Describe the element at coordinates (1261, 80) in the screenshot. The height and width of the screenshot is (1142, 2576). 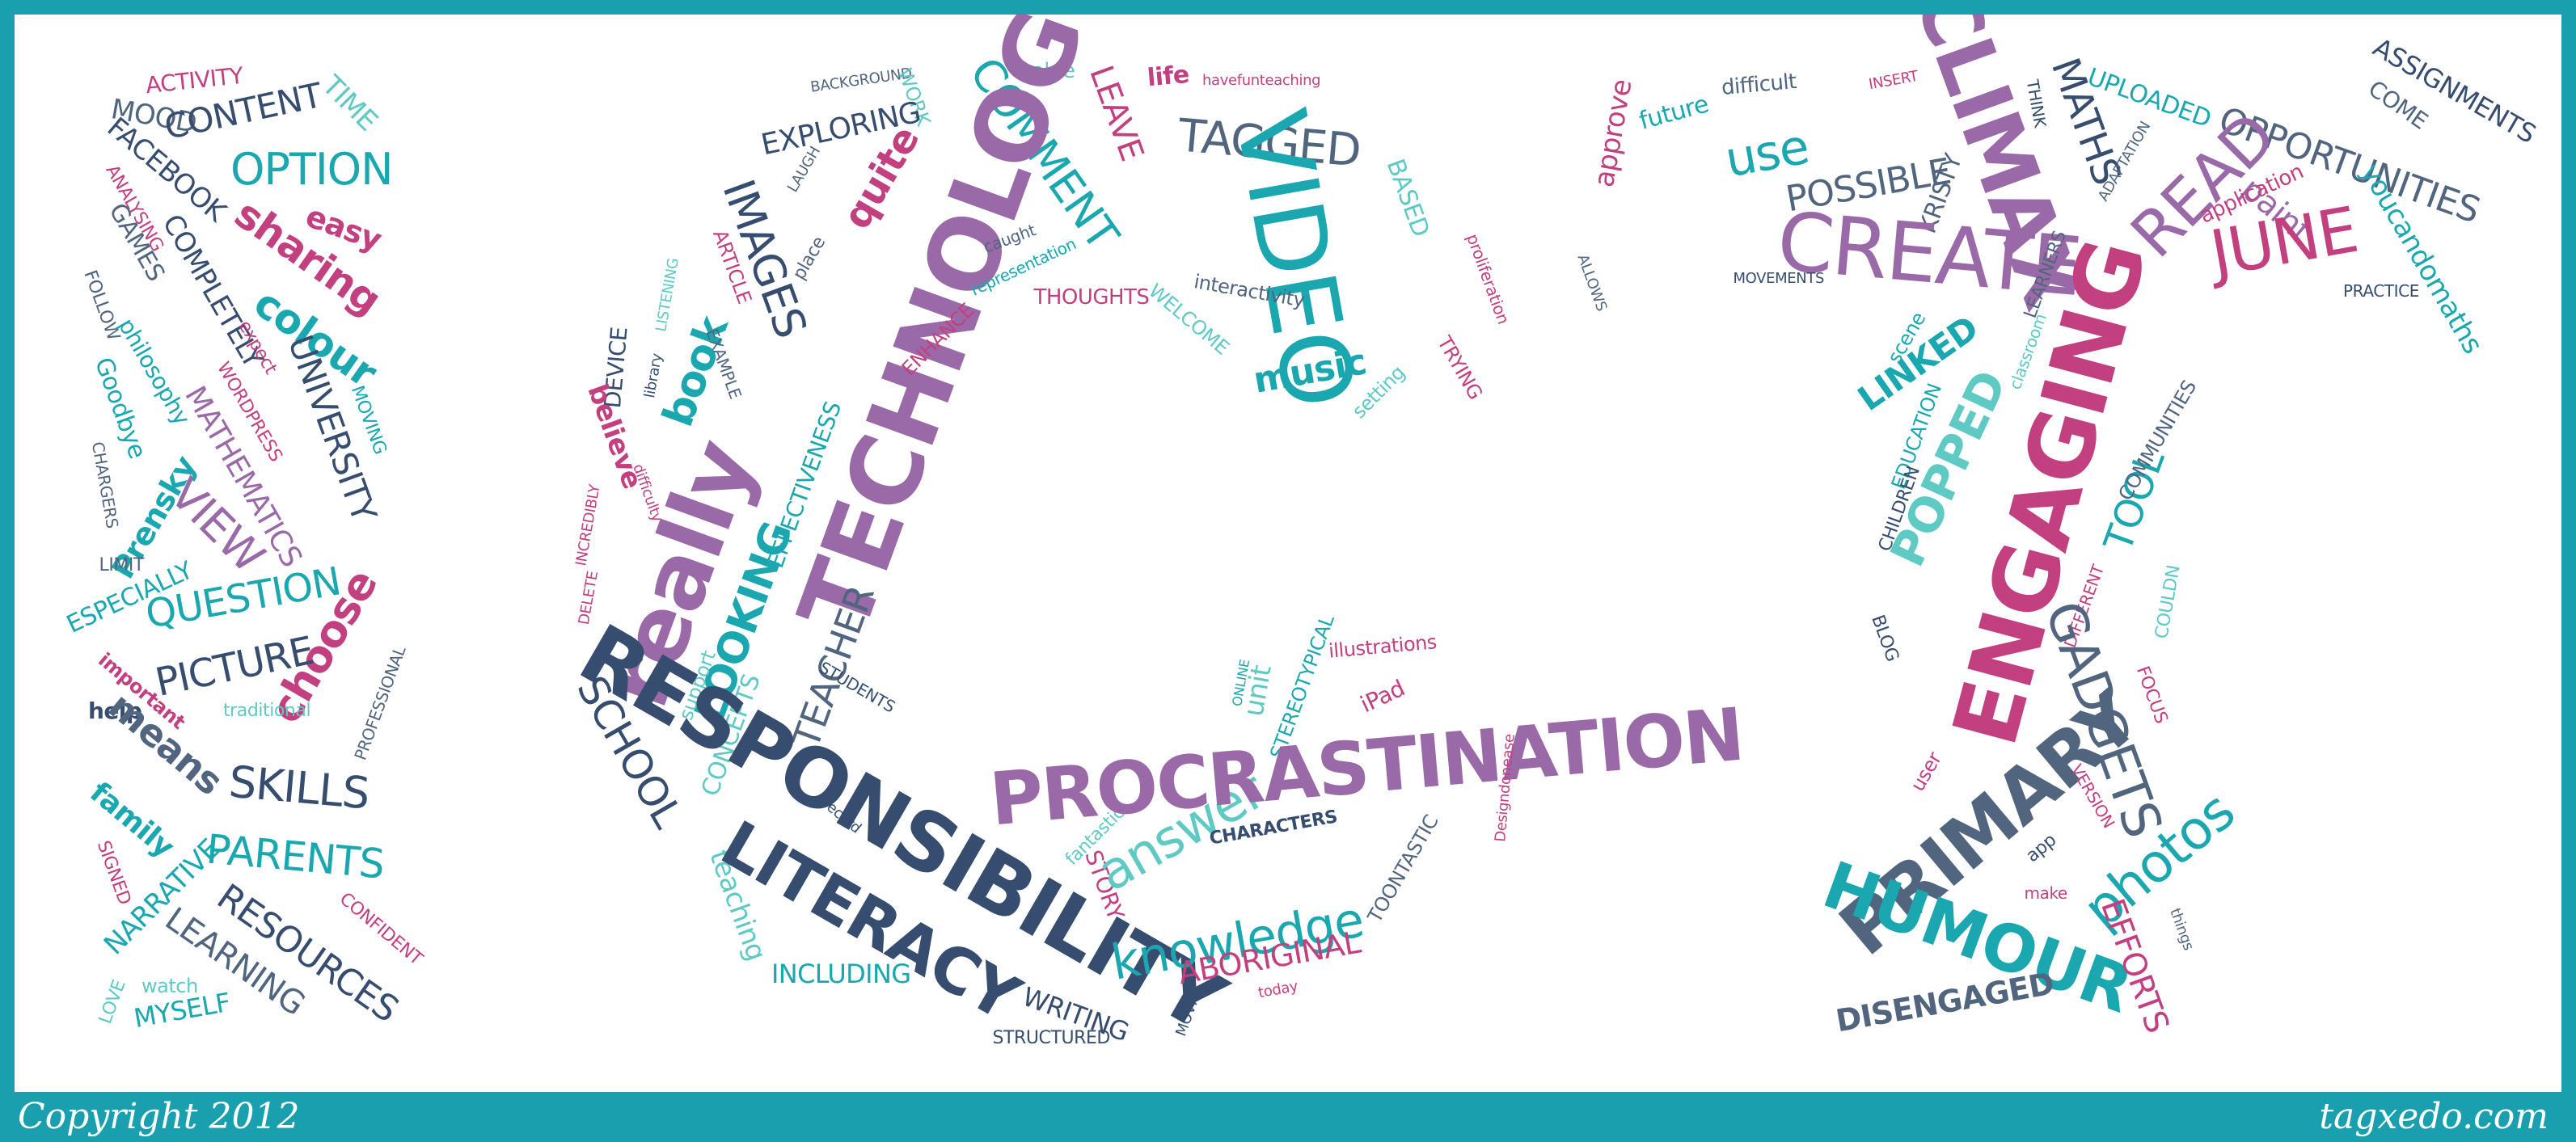
I see `word-havefunteaching: havefunteaching` at that location.